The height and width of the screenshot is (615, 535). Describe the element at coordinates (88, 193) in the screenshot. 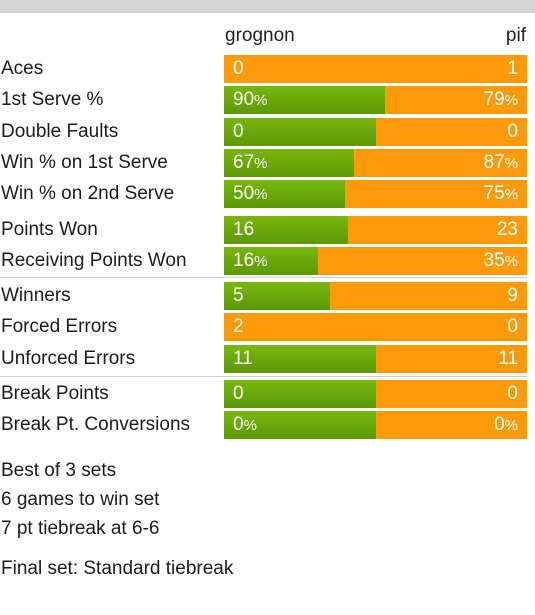

I see `stat-label: Win % on 2nd Serve` at that location.